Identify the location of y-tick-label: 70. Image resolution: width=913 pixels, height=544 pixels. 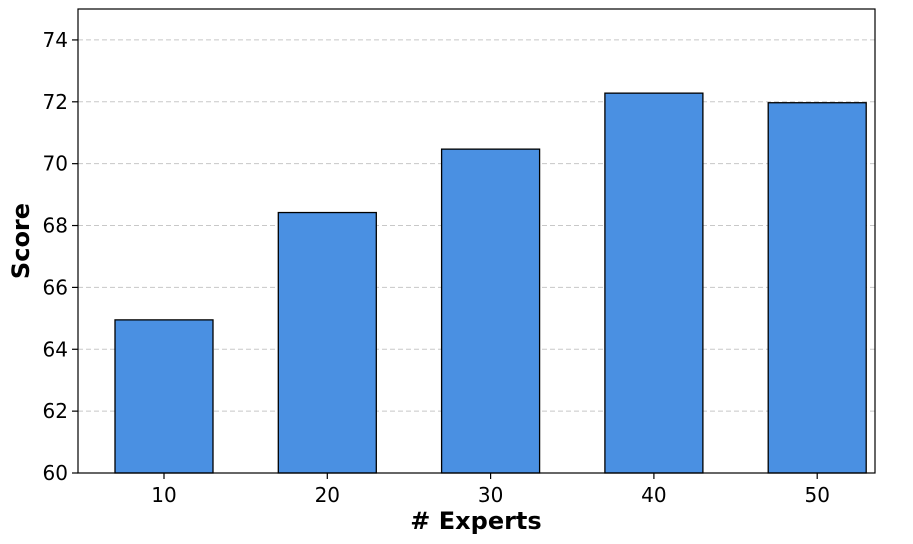
(55, 164).